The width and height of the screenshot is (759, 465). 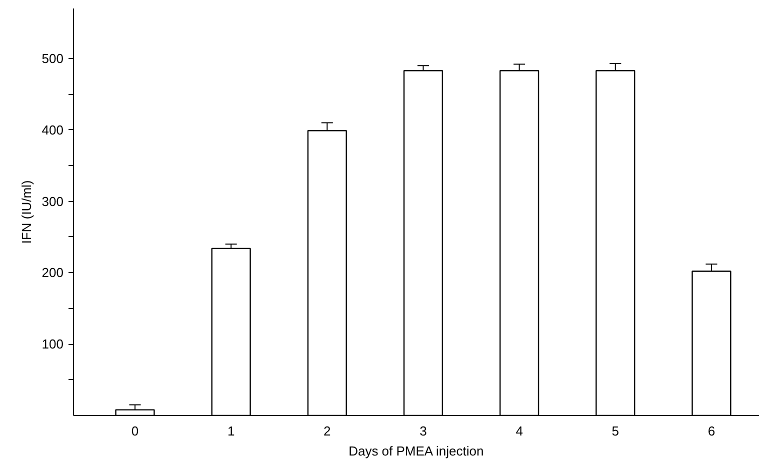 I want to click on y-tick-label: 100, so click(x=53, y=344).